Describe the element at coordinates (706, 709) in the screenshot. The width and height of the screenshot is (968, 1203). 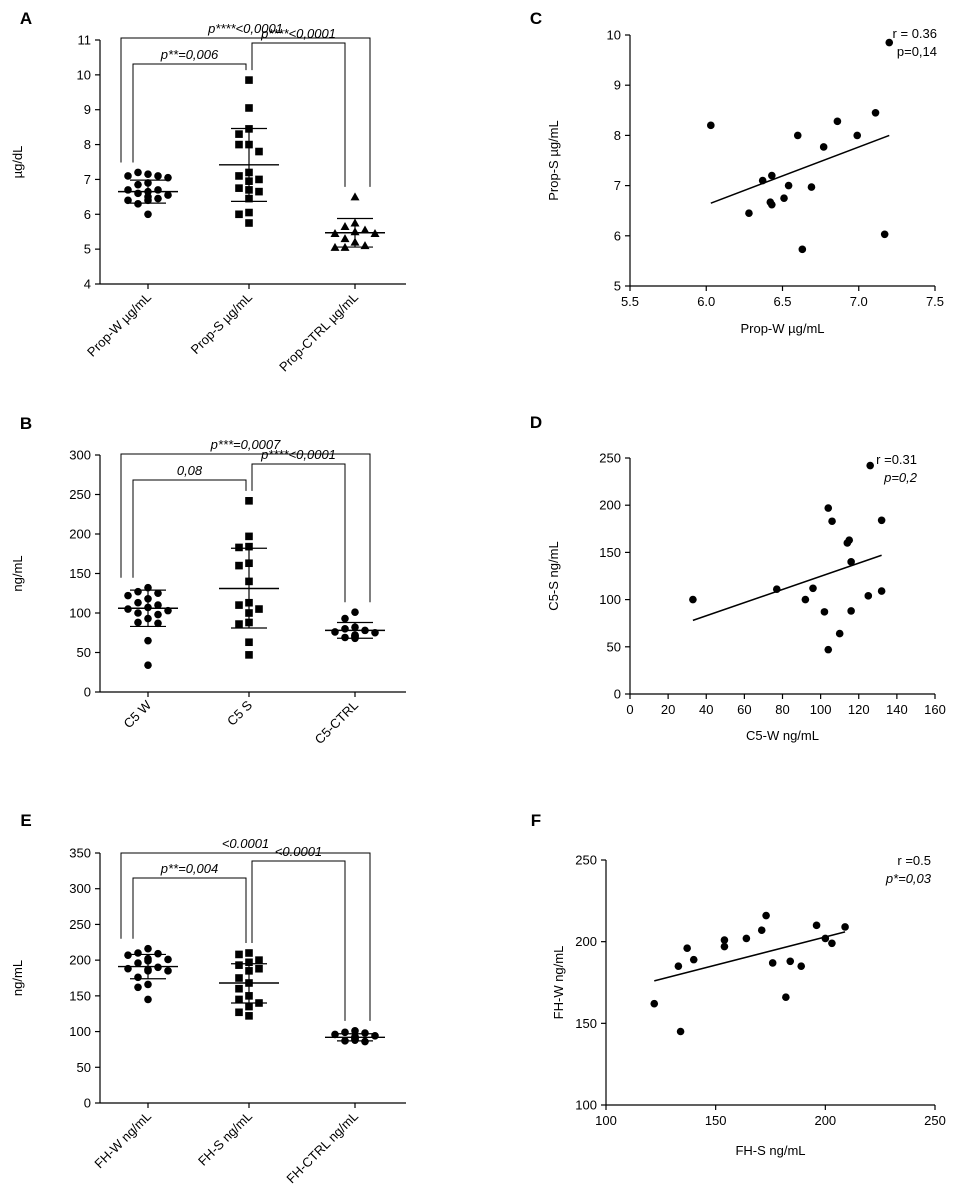
I see `x-tick-label: 40` at that location.